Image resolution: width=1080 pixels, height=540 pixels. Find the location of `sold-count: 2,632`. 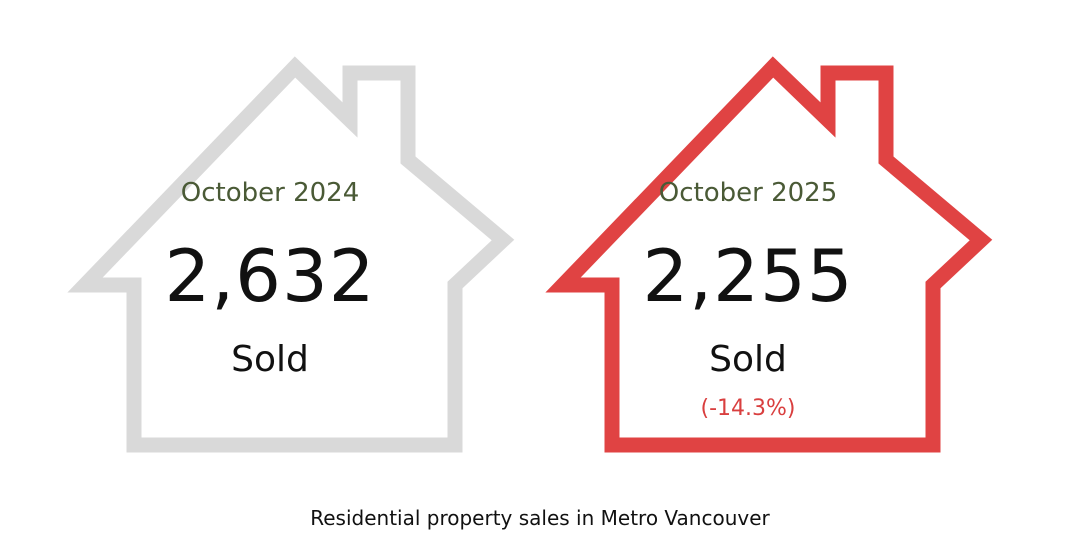

sold-count: 2,632 is located at coordinates (270, 276).